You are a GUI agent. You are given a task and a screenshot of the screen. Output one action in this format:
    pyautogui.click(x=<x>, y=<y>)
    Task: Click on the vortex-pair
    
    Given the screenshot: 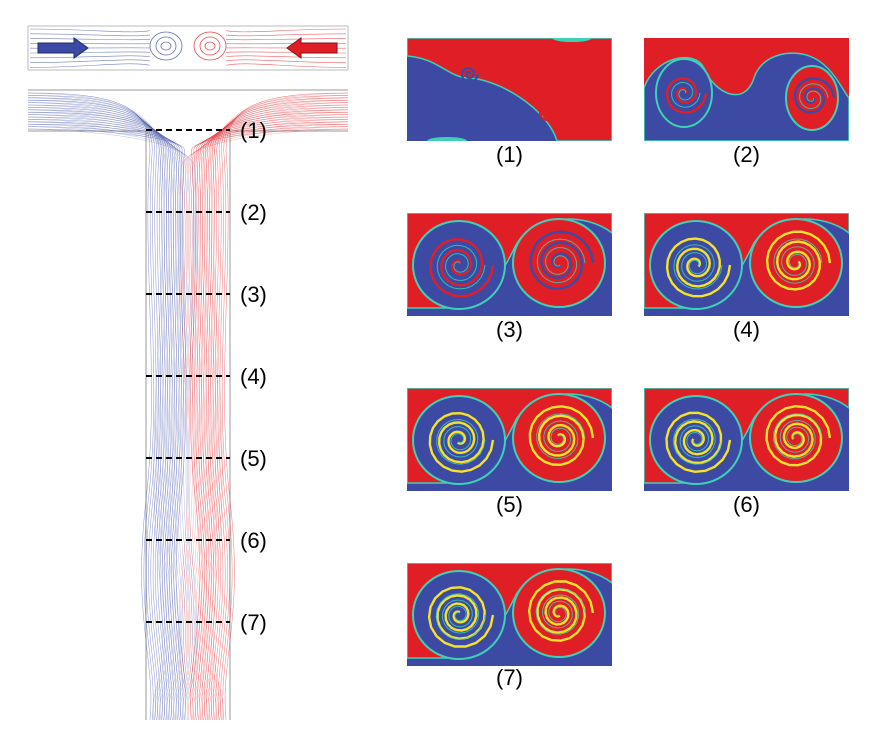 What is the action you would take?
    pyautogui.click(x=188, y=46)
    